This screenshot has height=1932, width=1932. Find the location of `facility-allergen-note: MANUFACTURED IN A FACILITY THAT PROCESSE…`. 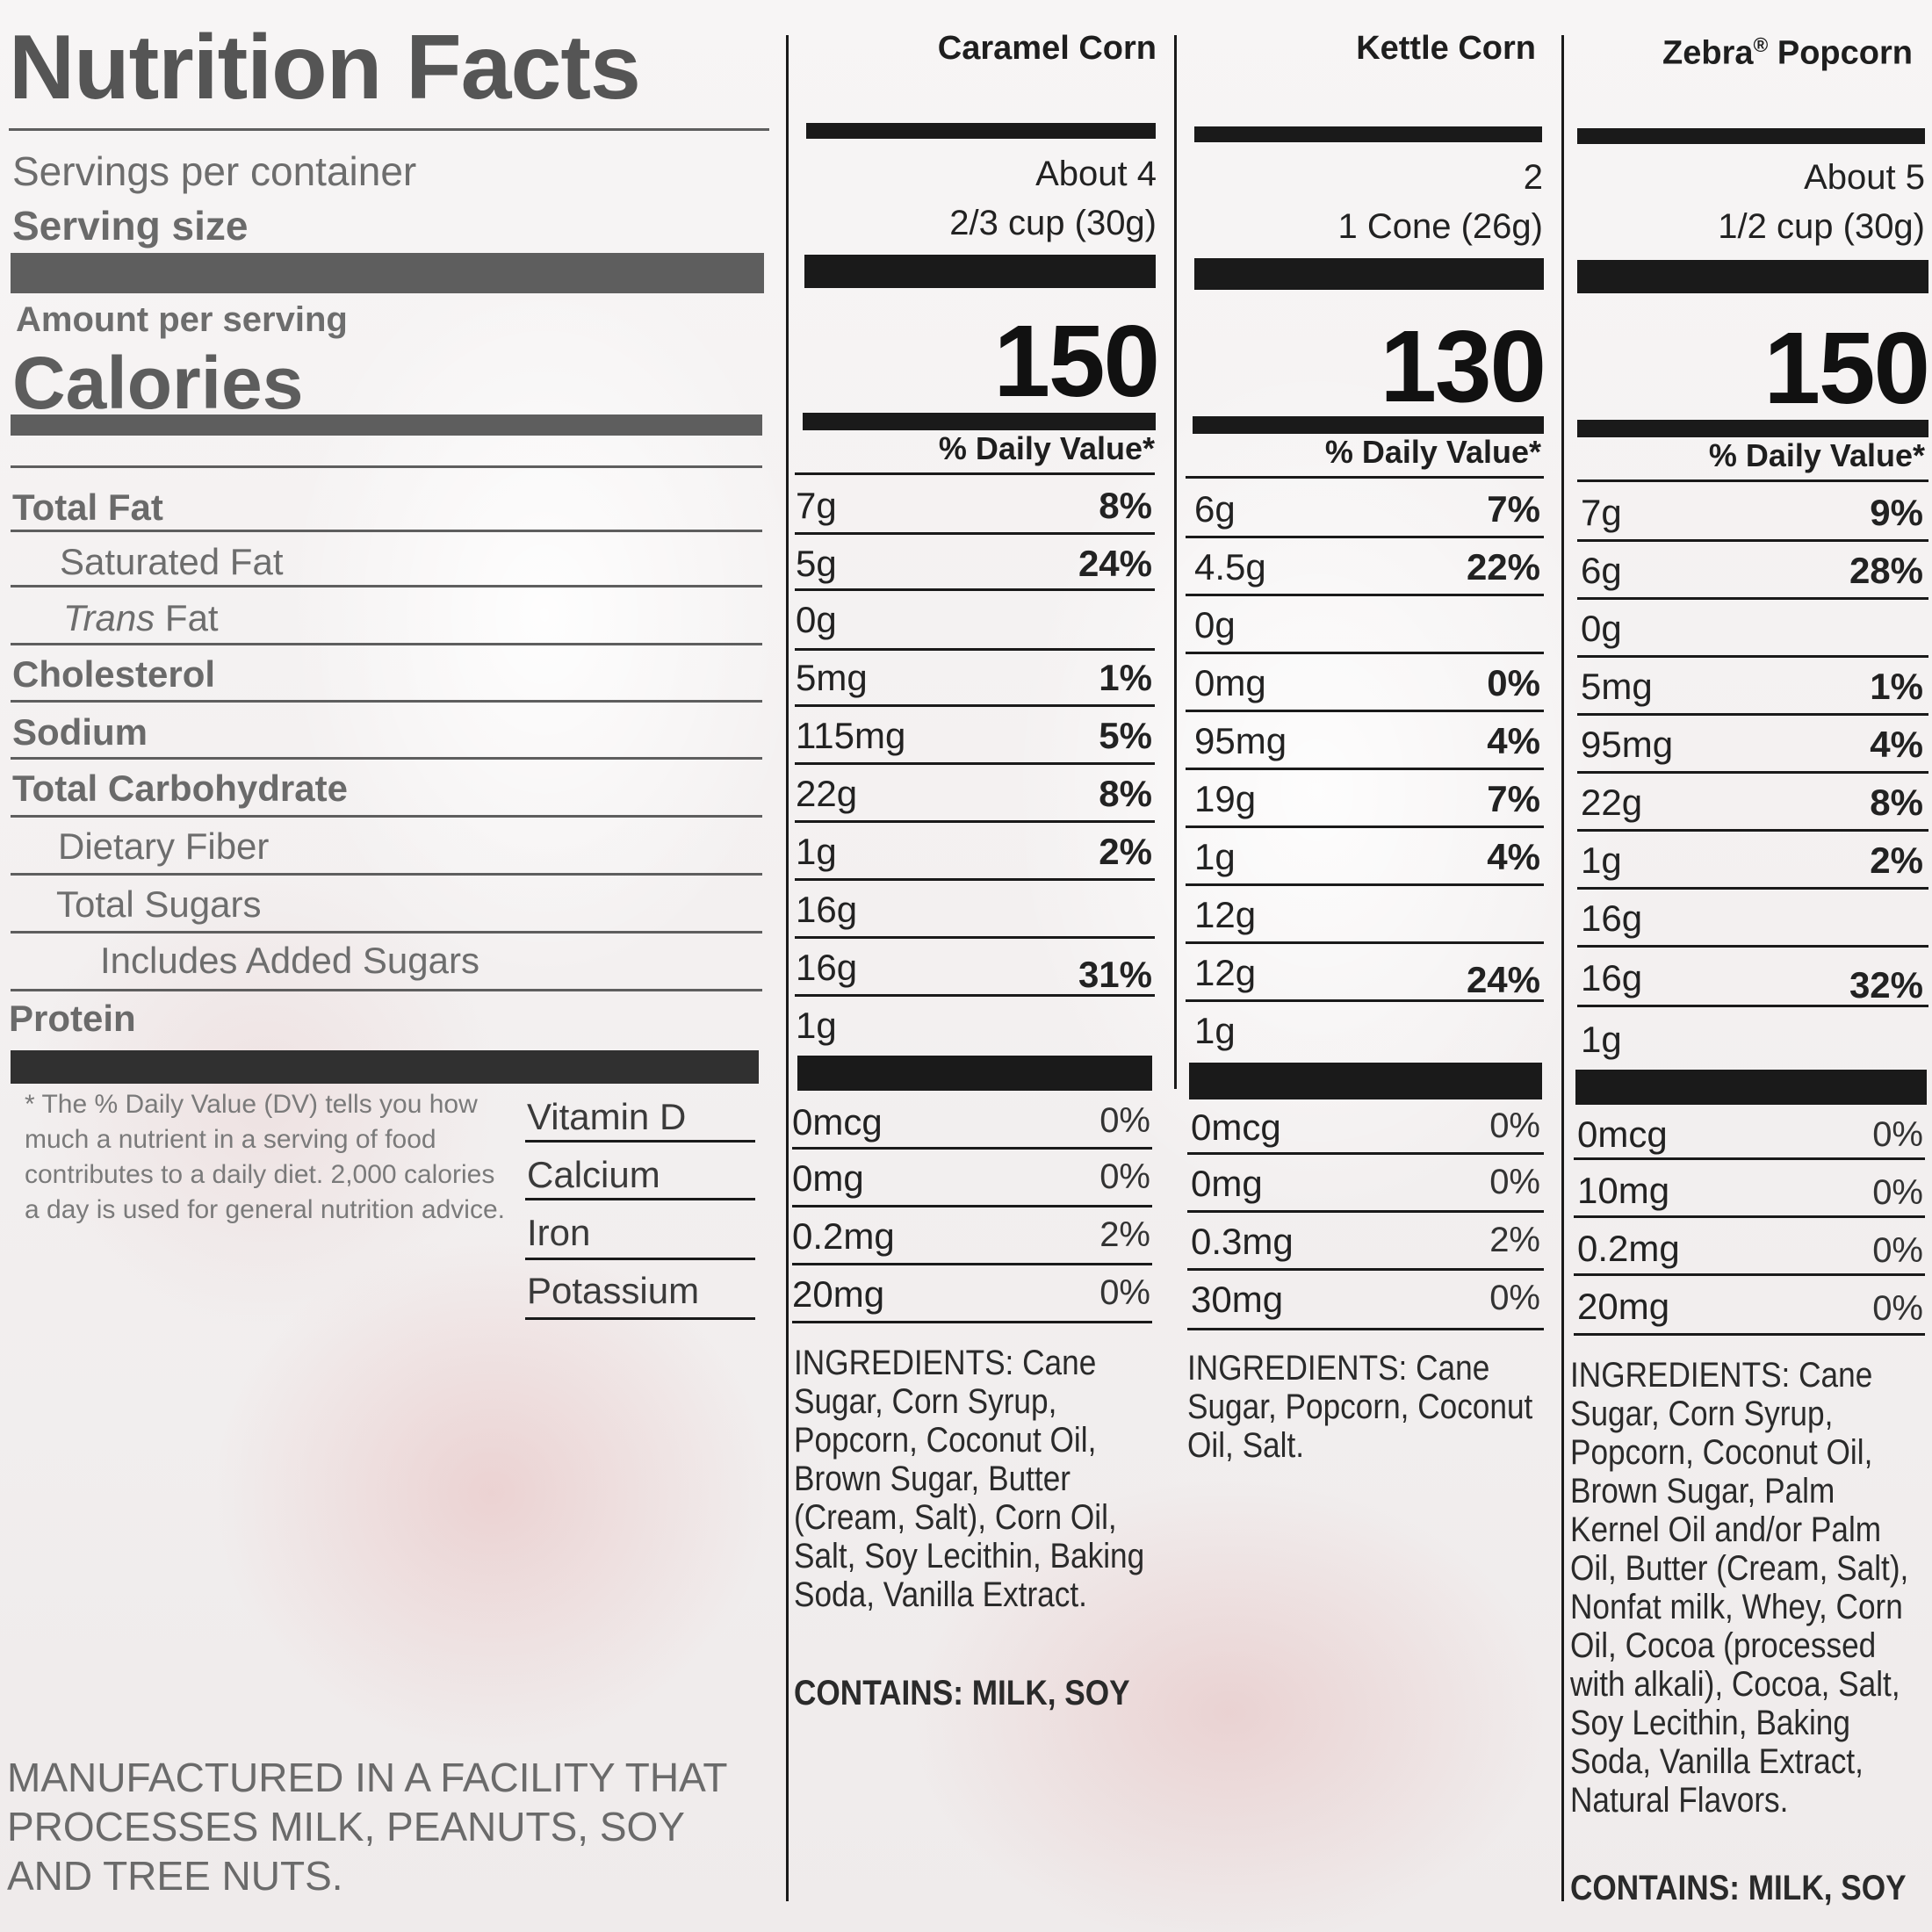

facility-allergen-note: MANUFACTURED IN A FACILITY THAT PROCESSE… is located at coordinates (367, 1827).